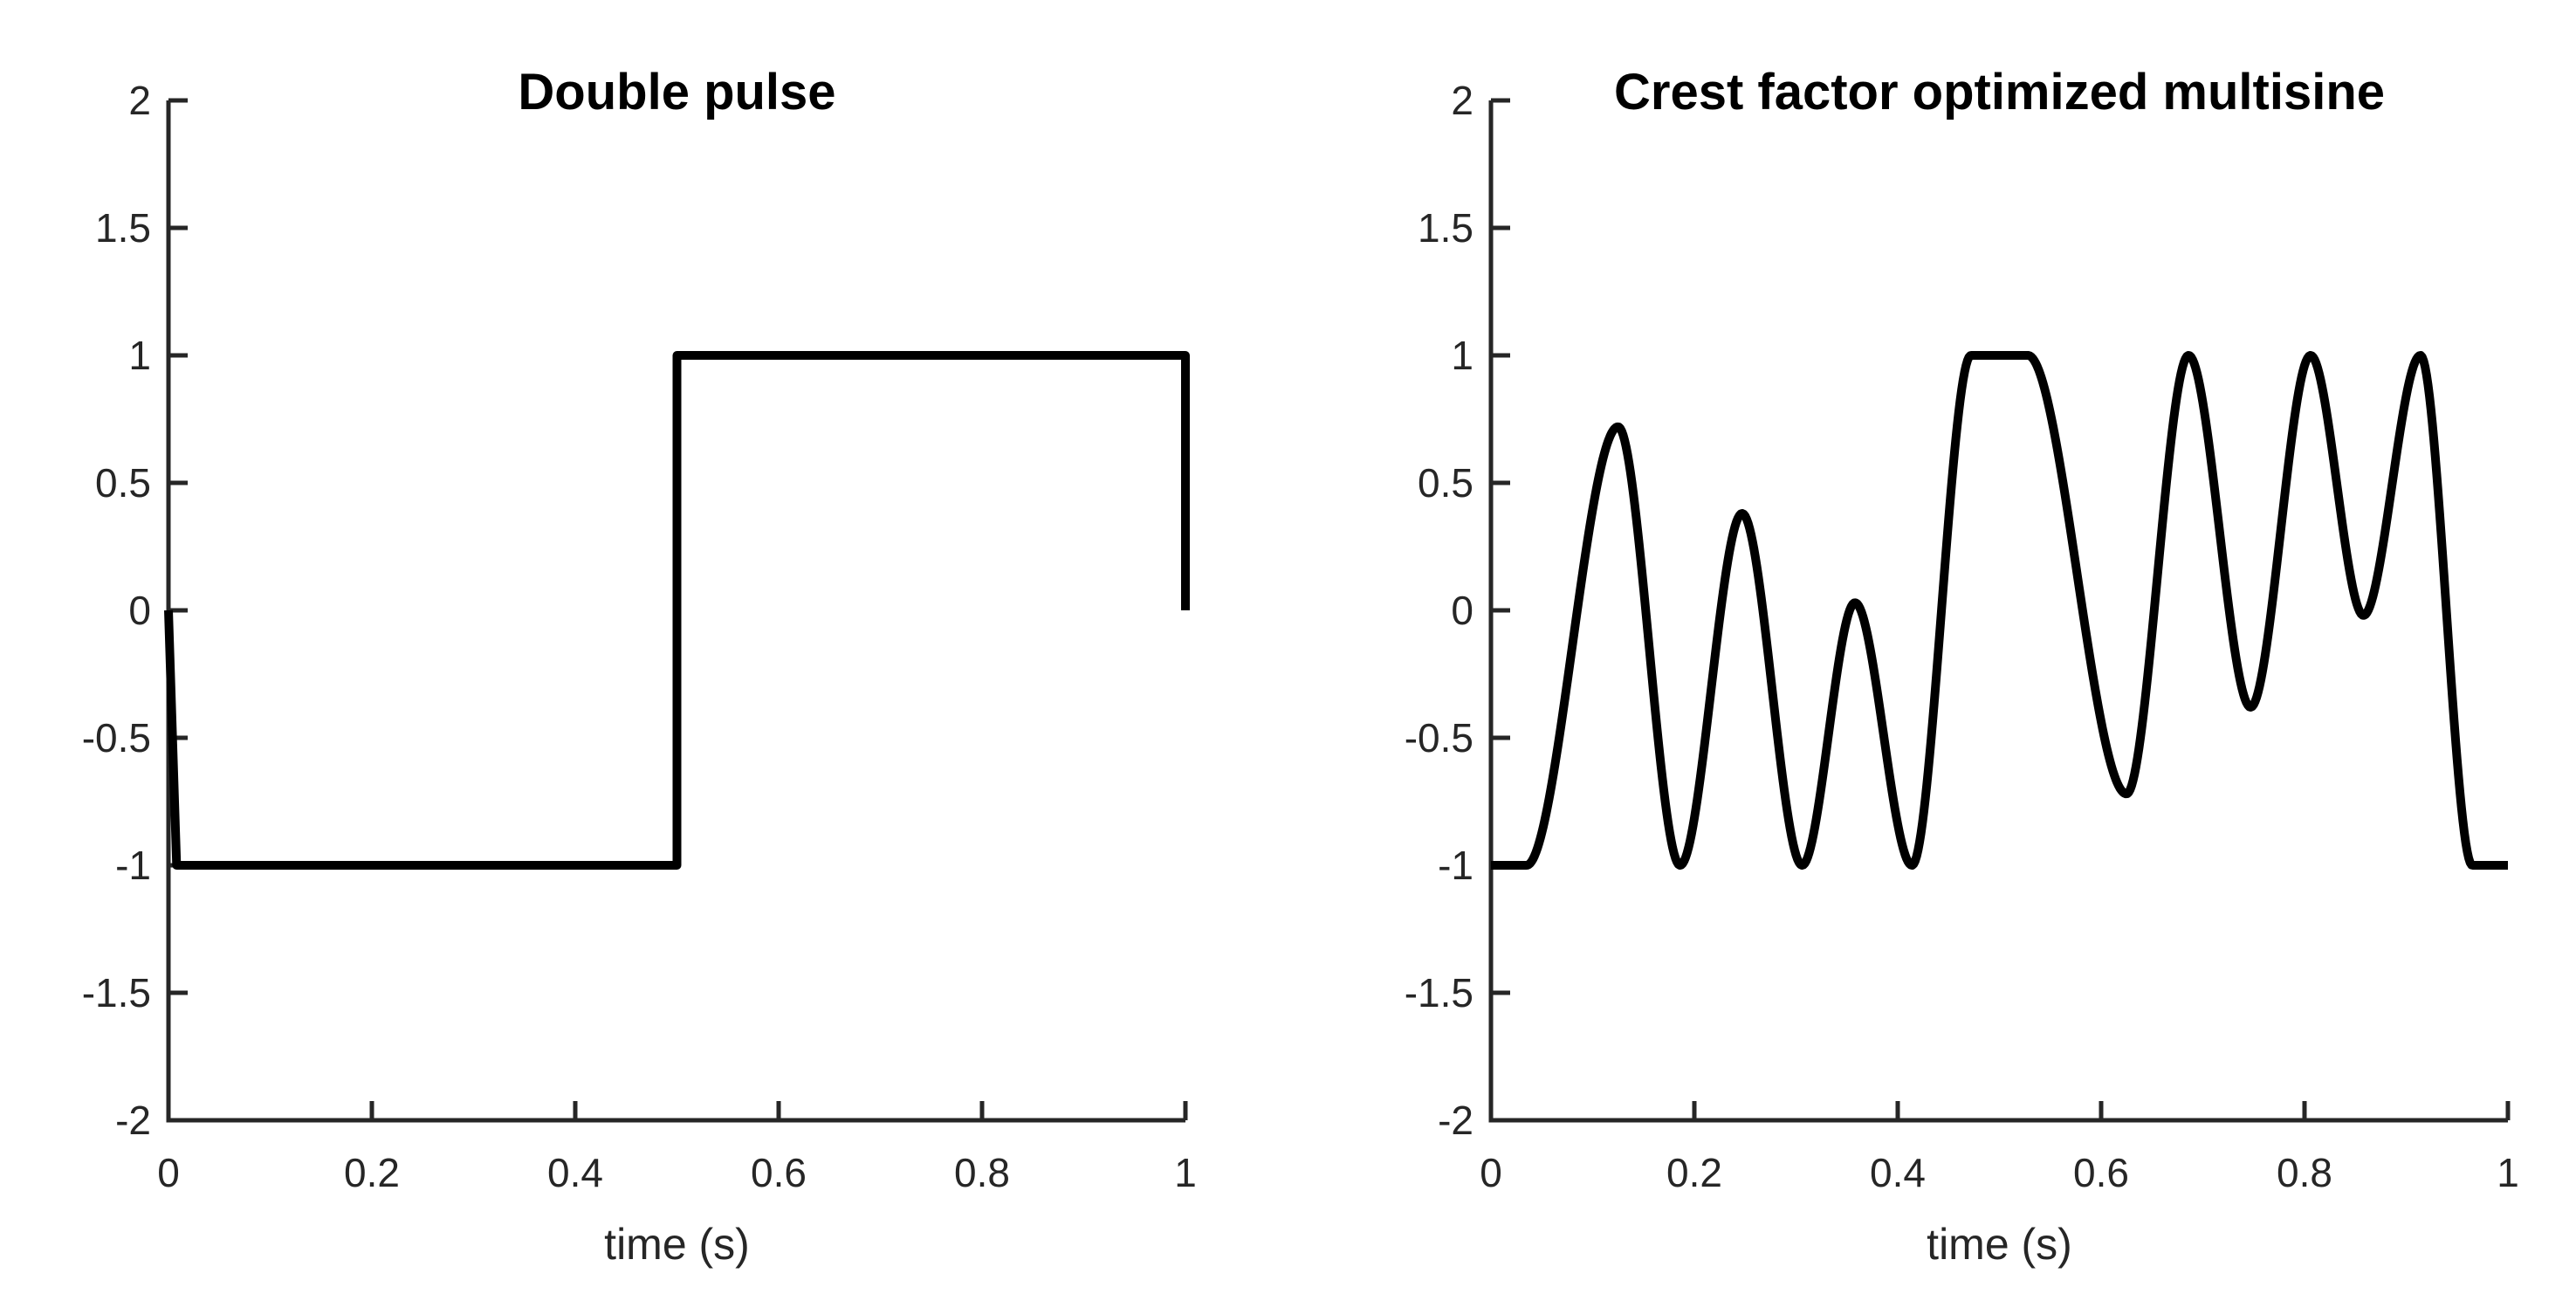 This screenshot has width=2576, height=1301. Describe the element at coordinates (2101, 1172) in the screenshot. I see `x-tick-label: 0.6` at that location.